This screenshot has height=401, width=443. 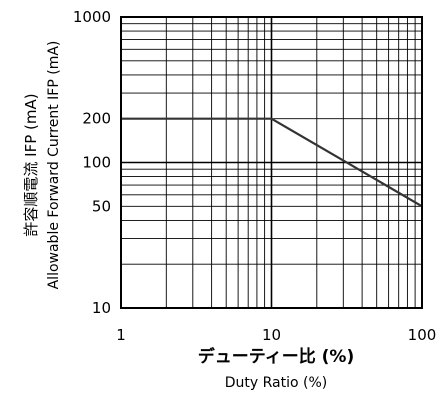 What do you see at coordinates (54, 165) in the screenshot?
I see `y-axis-label-english: Allowable Forward Current IFP (mA)` at bounding box center [54, 165].